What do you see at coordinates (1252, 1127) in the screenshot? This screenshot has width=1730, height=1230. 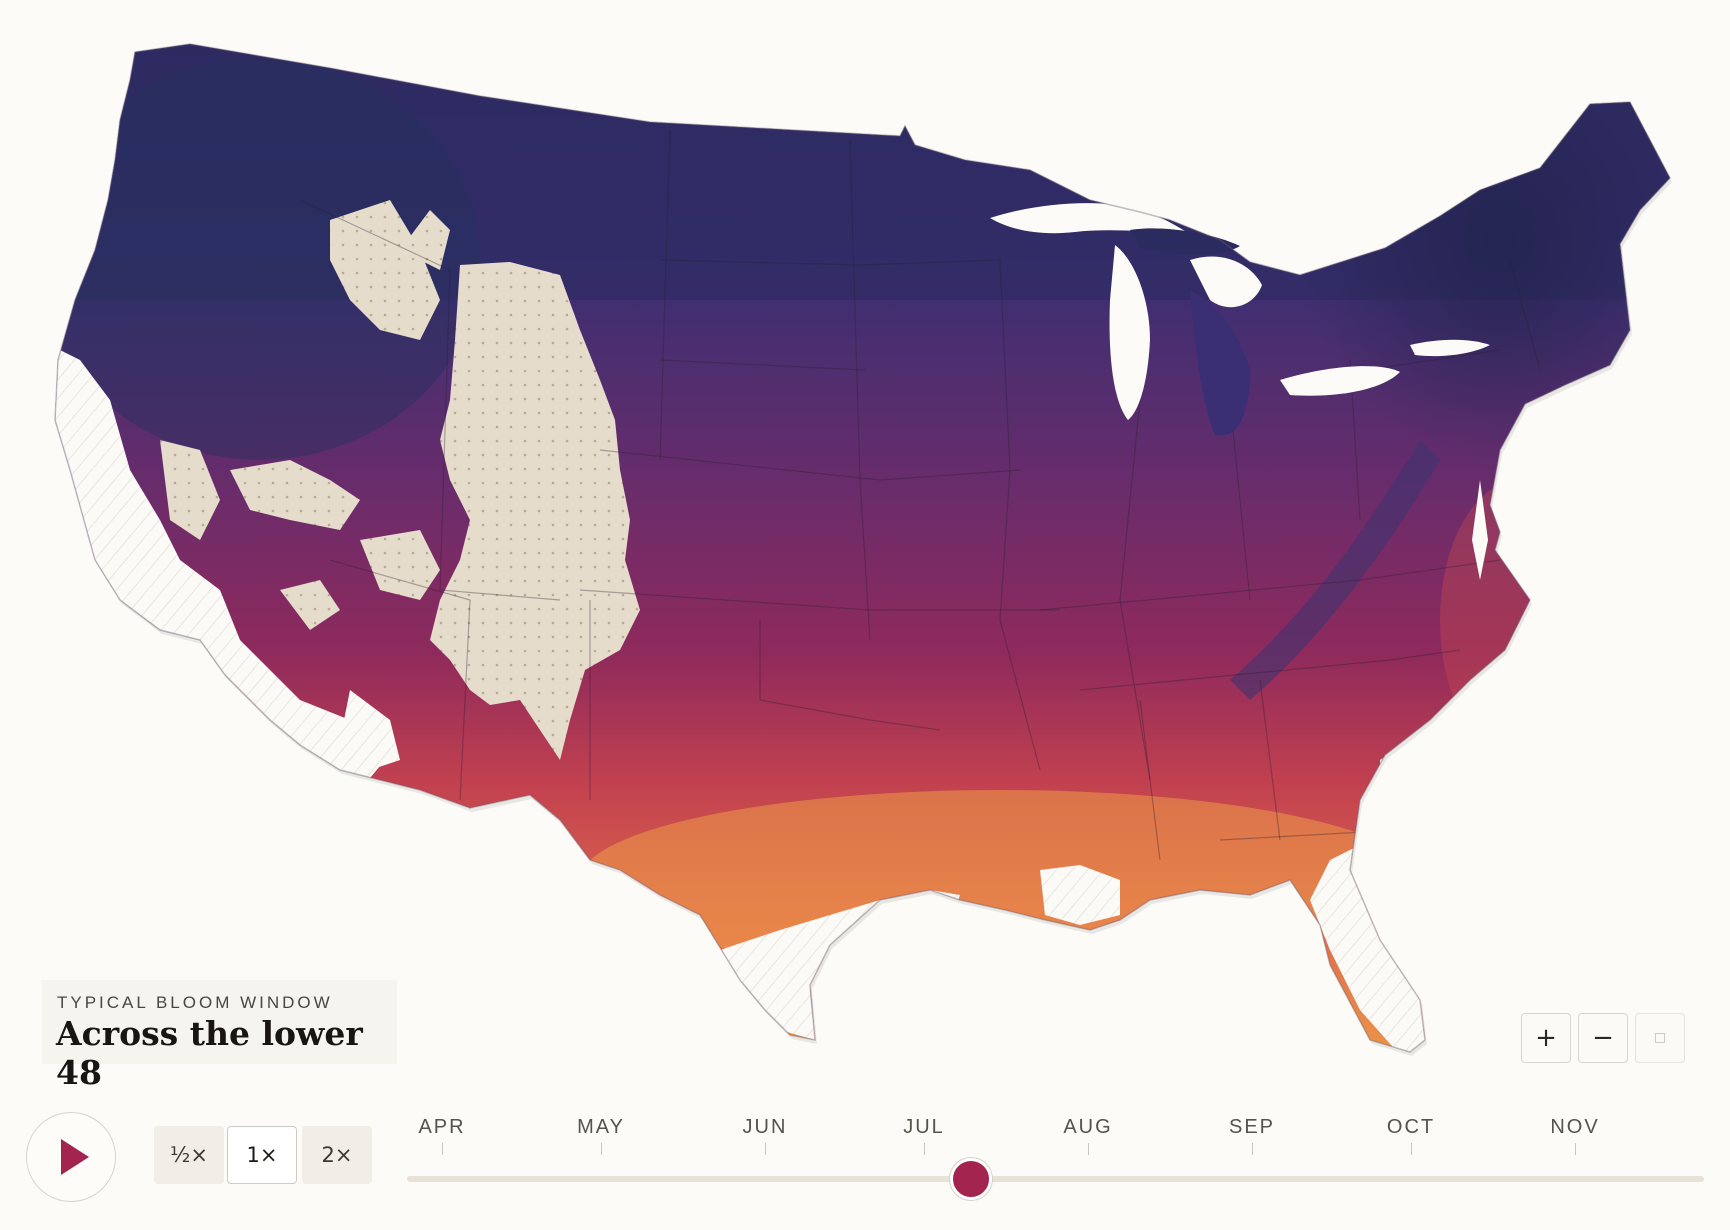 I see `month-label-sep: SEP` at bounding box center [1252, 1127].